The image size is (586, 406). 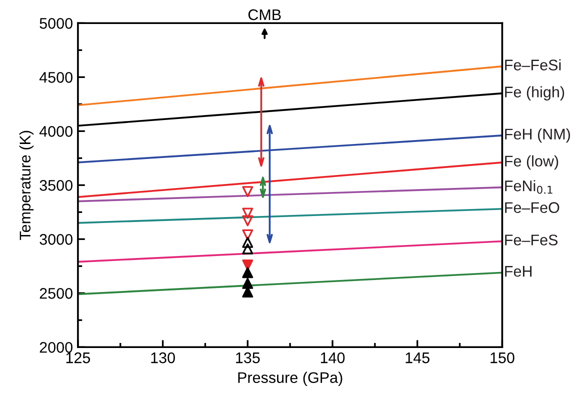 I want to click on x-tick-label: 150, so click(x=502, y=358).